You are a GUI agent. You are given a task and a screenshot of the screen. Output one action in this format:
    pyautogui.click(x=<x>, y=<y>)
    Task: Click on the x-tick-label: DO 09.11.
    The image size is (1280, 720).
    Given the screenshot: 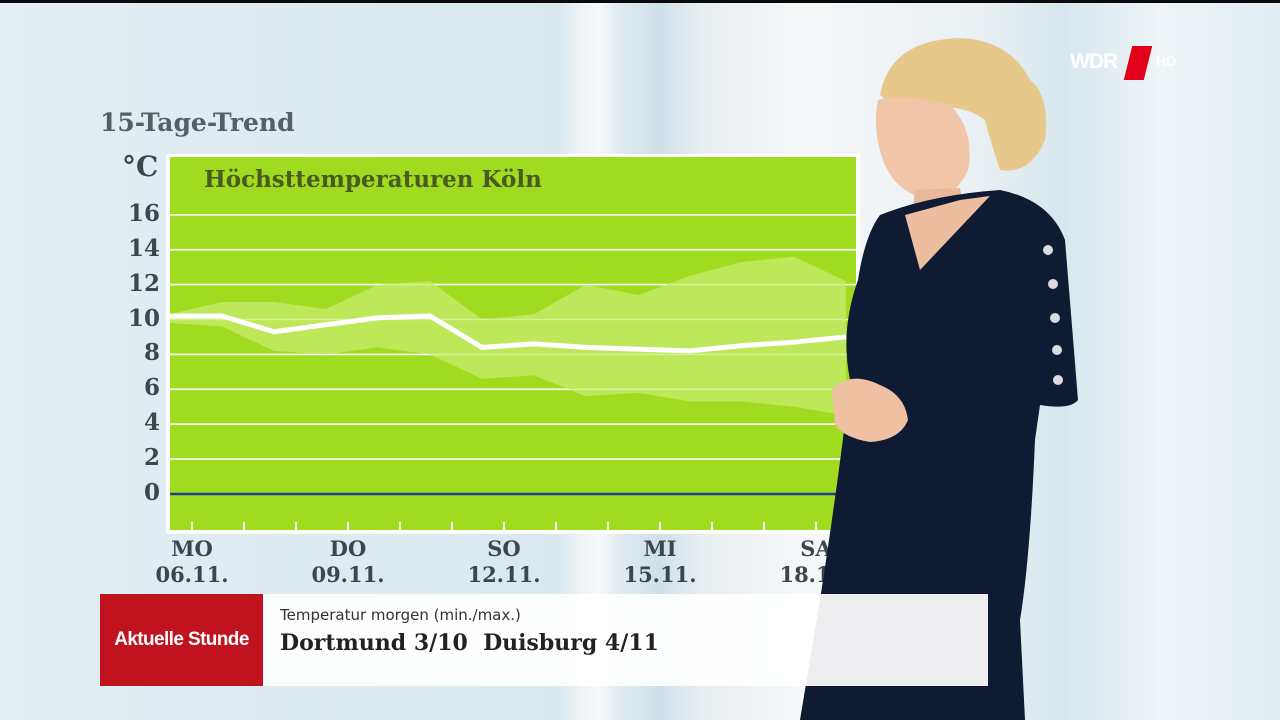 What is the action you would take?
    pyautogui.click(x=348, y=562)
    